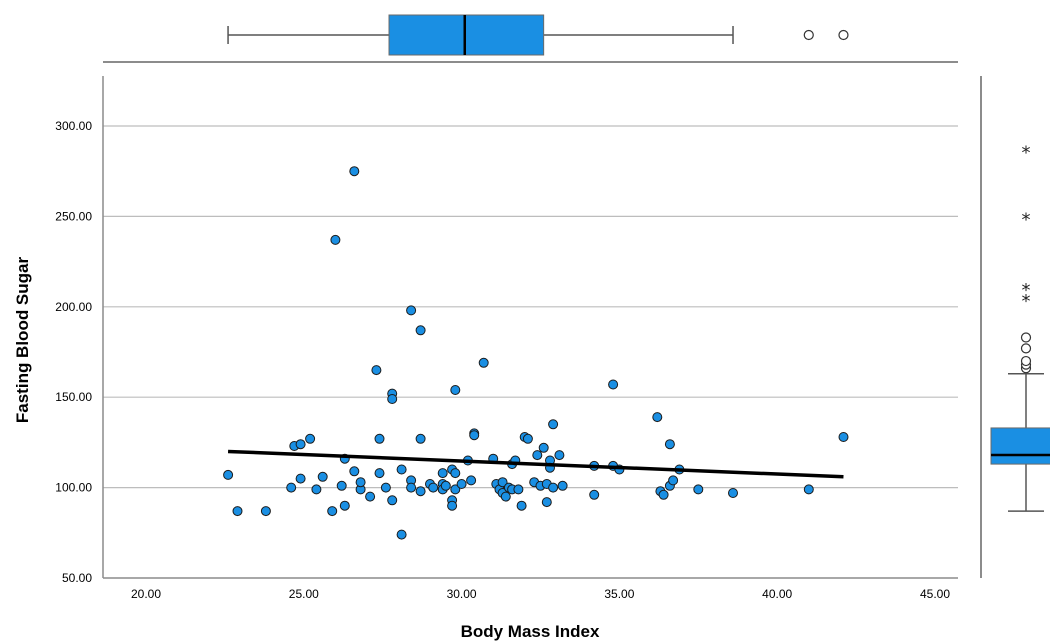  I want to click on x-tick-label: 40.00, so click(777, 594).